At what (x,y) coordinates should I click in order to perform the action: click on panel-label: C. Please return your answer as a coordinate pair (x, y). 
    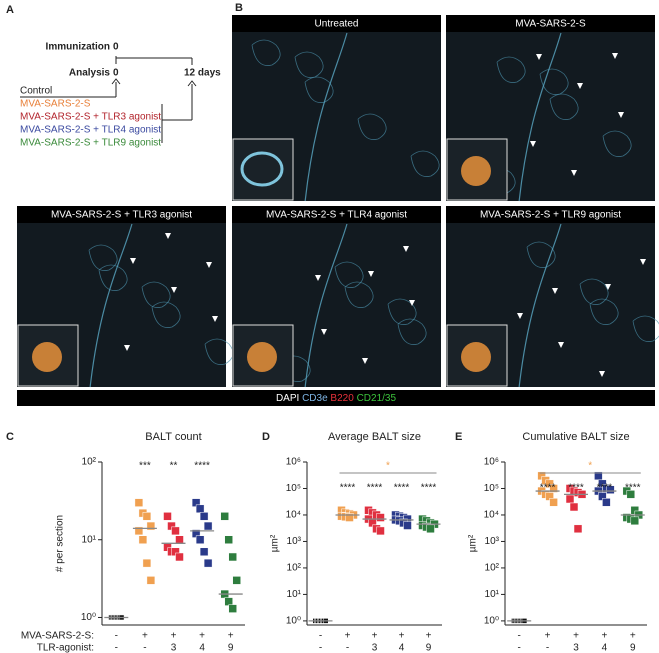
    Looking at the image, I should click on (10, 437).